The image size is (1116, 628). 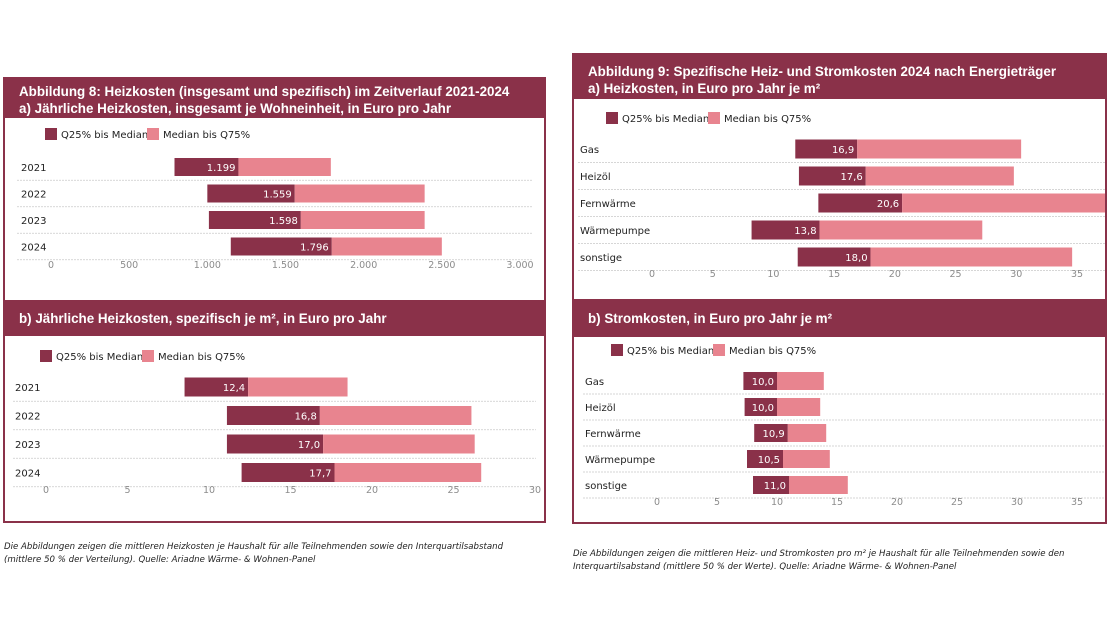 I want to click on tick-label: 2.000, so click(x=363, y=265).